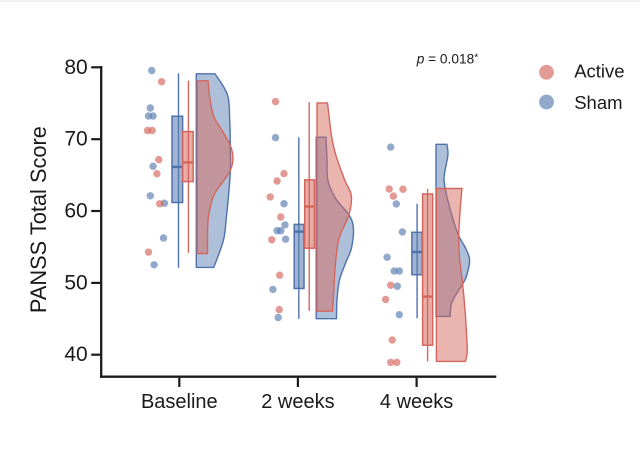 The height and width of the screenshot is (459, 640). Describe the element at coordinates (75, 211) in the screenshot. I see `svg-text: 60` at that location.